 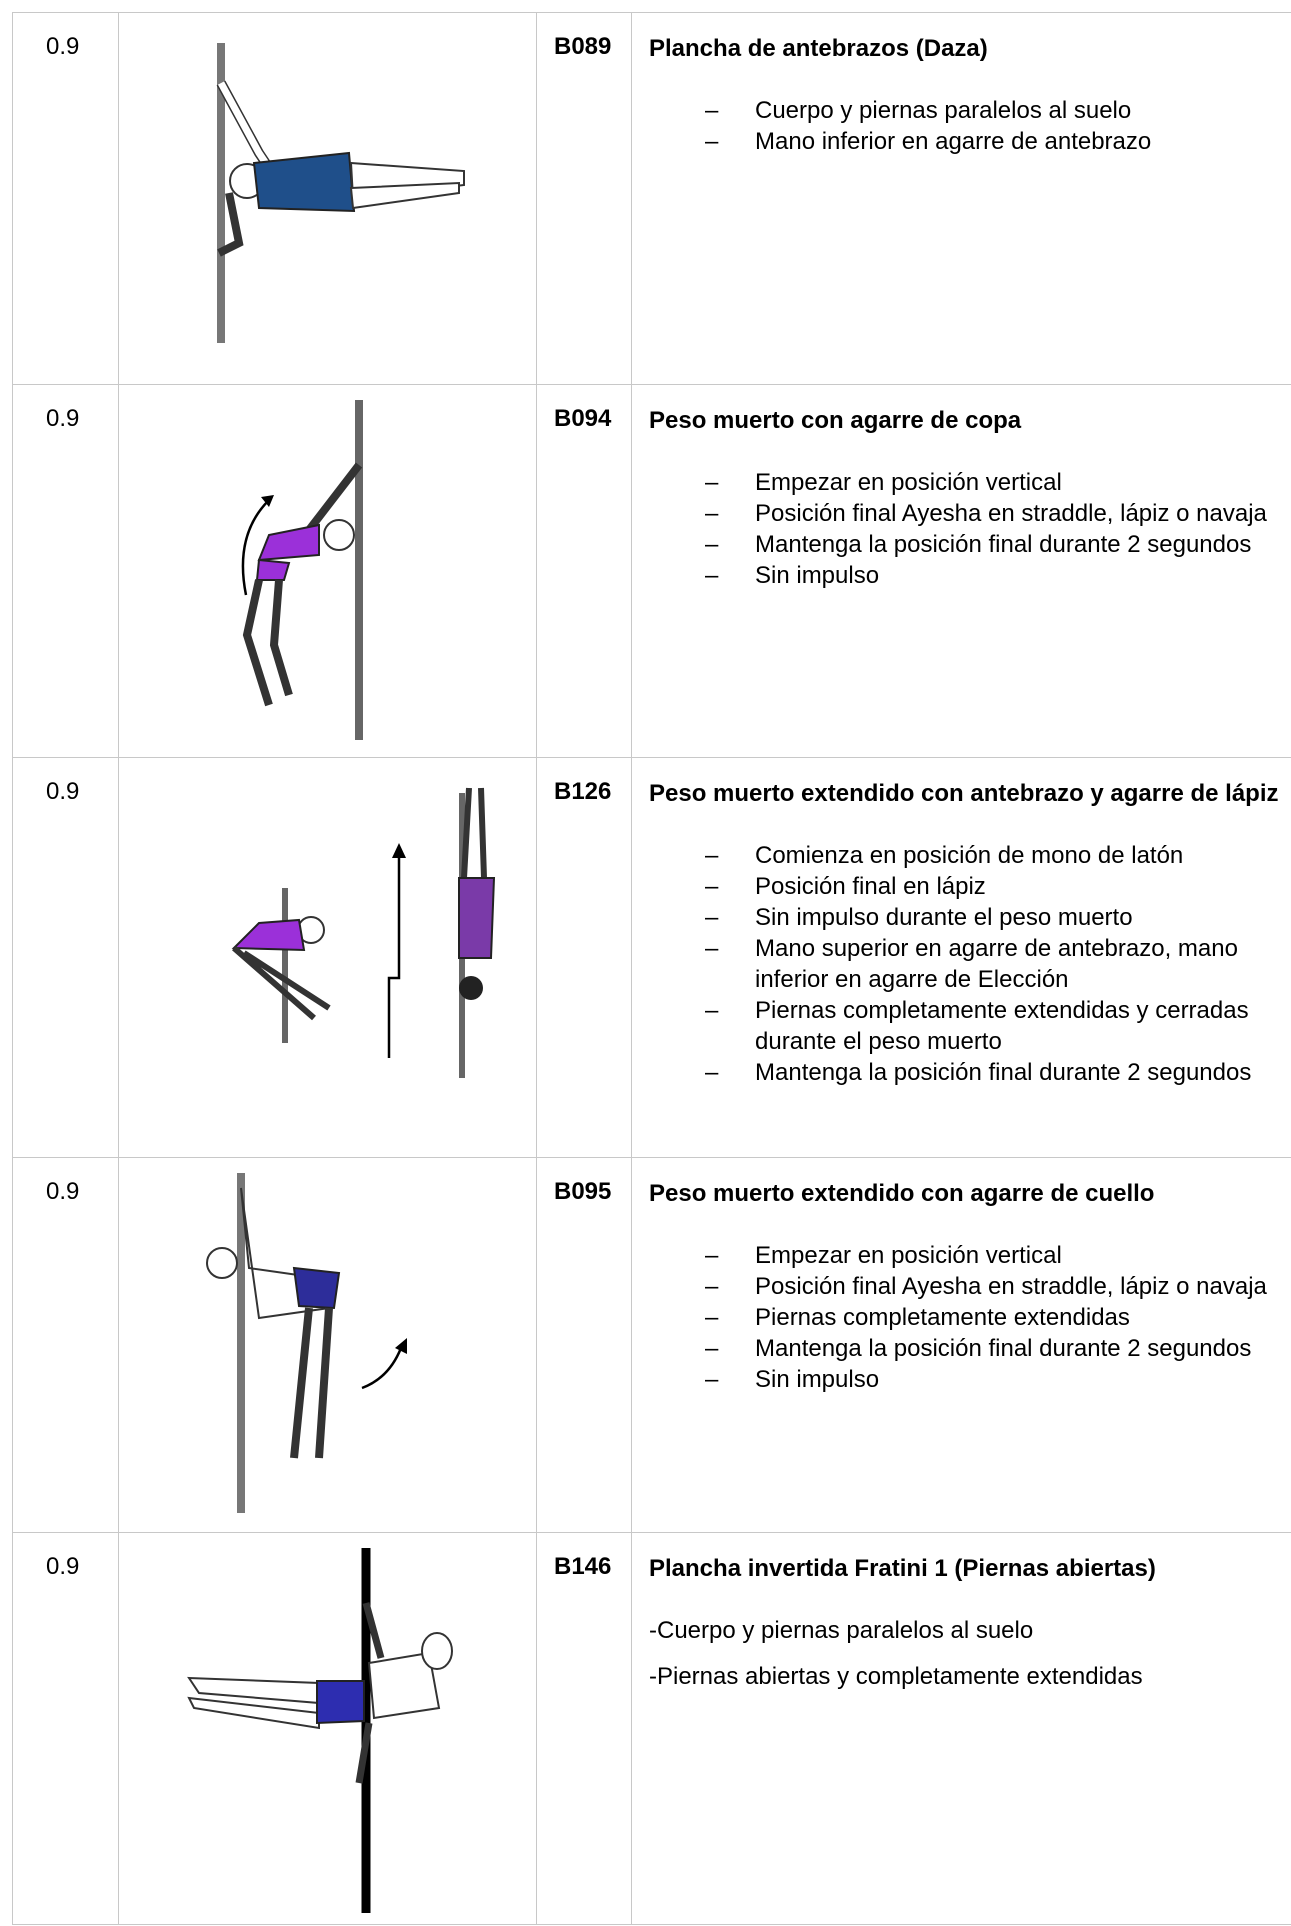 What do you see at coordinates (943, 110) in the screenshot?
I see `bullet-text: Cuerpo y piernas paralelos al suelo` at bounding box center [943, 110].